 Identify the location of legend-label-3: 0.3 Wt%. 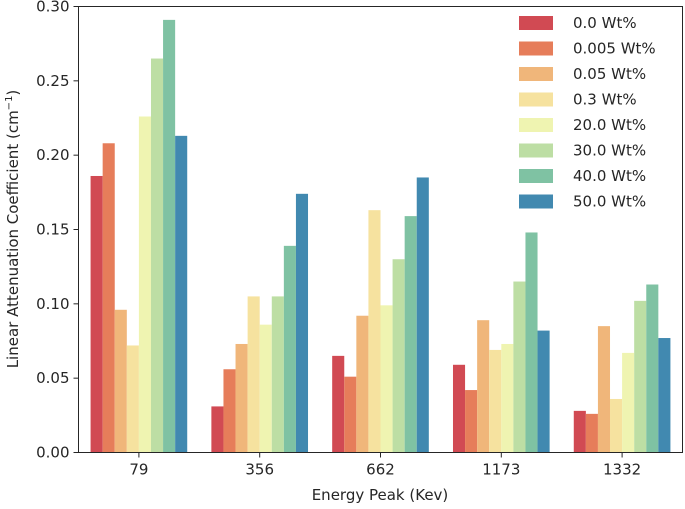
(605, 100).